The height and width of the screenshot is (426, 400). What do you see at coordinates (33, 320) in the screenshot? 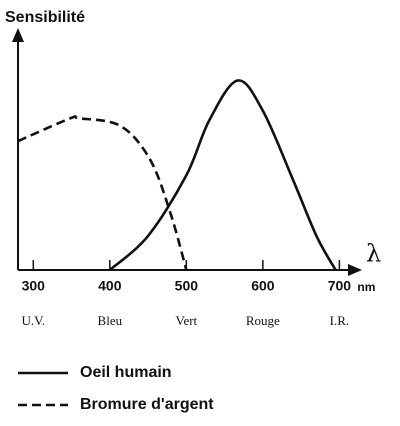
I see `band-label: U.V.` at bounding box center [33, 320].